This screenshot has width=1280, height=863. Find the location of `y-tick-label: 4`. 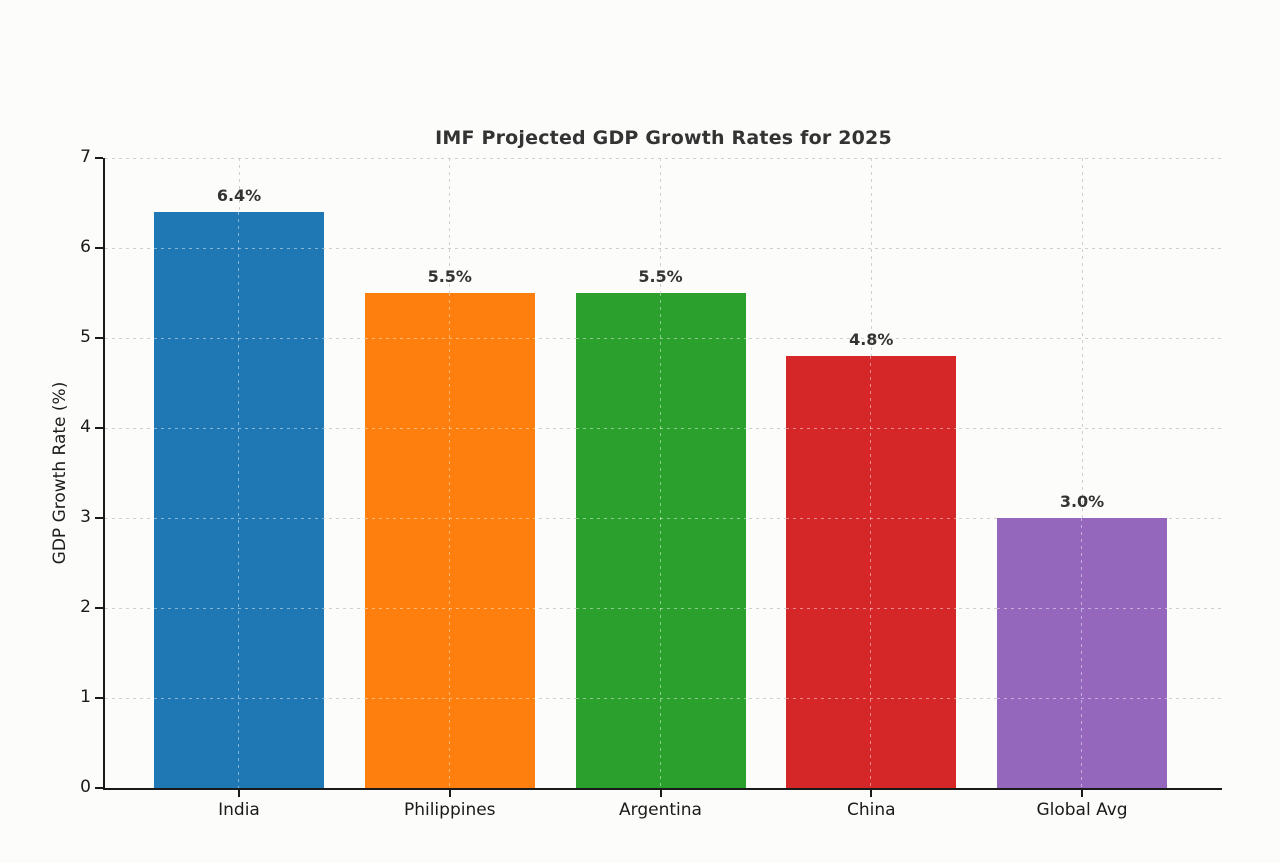

y-tick-label: 4 is located at coordinates (85, 427).